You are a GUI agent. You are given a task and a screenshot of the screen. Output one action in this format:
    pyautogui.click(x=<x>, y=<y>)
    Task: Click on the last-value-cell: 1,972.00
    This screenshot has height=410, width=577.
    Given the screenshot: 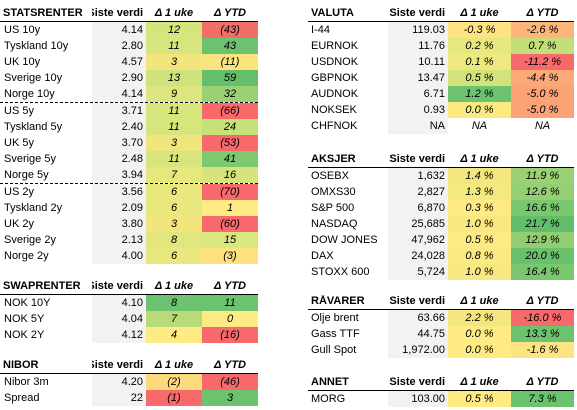 What is the action you would take?
    pyautogui.click(x=418, y=350)
    